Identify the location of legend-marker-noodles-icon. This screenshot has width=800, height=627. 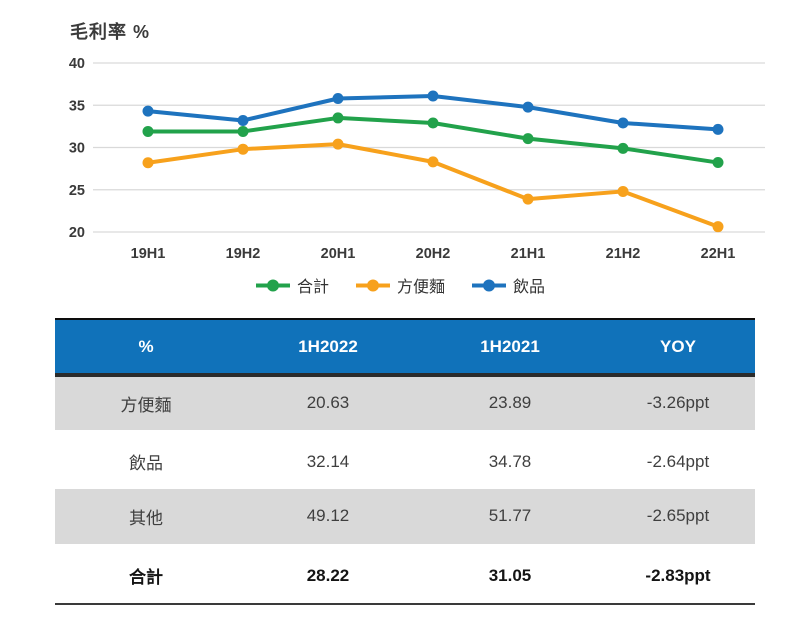
(372, 285).